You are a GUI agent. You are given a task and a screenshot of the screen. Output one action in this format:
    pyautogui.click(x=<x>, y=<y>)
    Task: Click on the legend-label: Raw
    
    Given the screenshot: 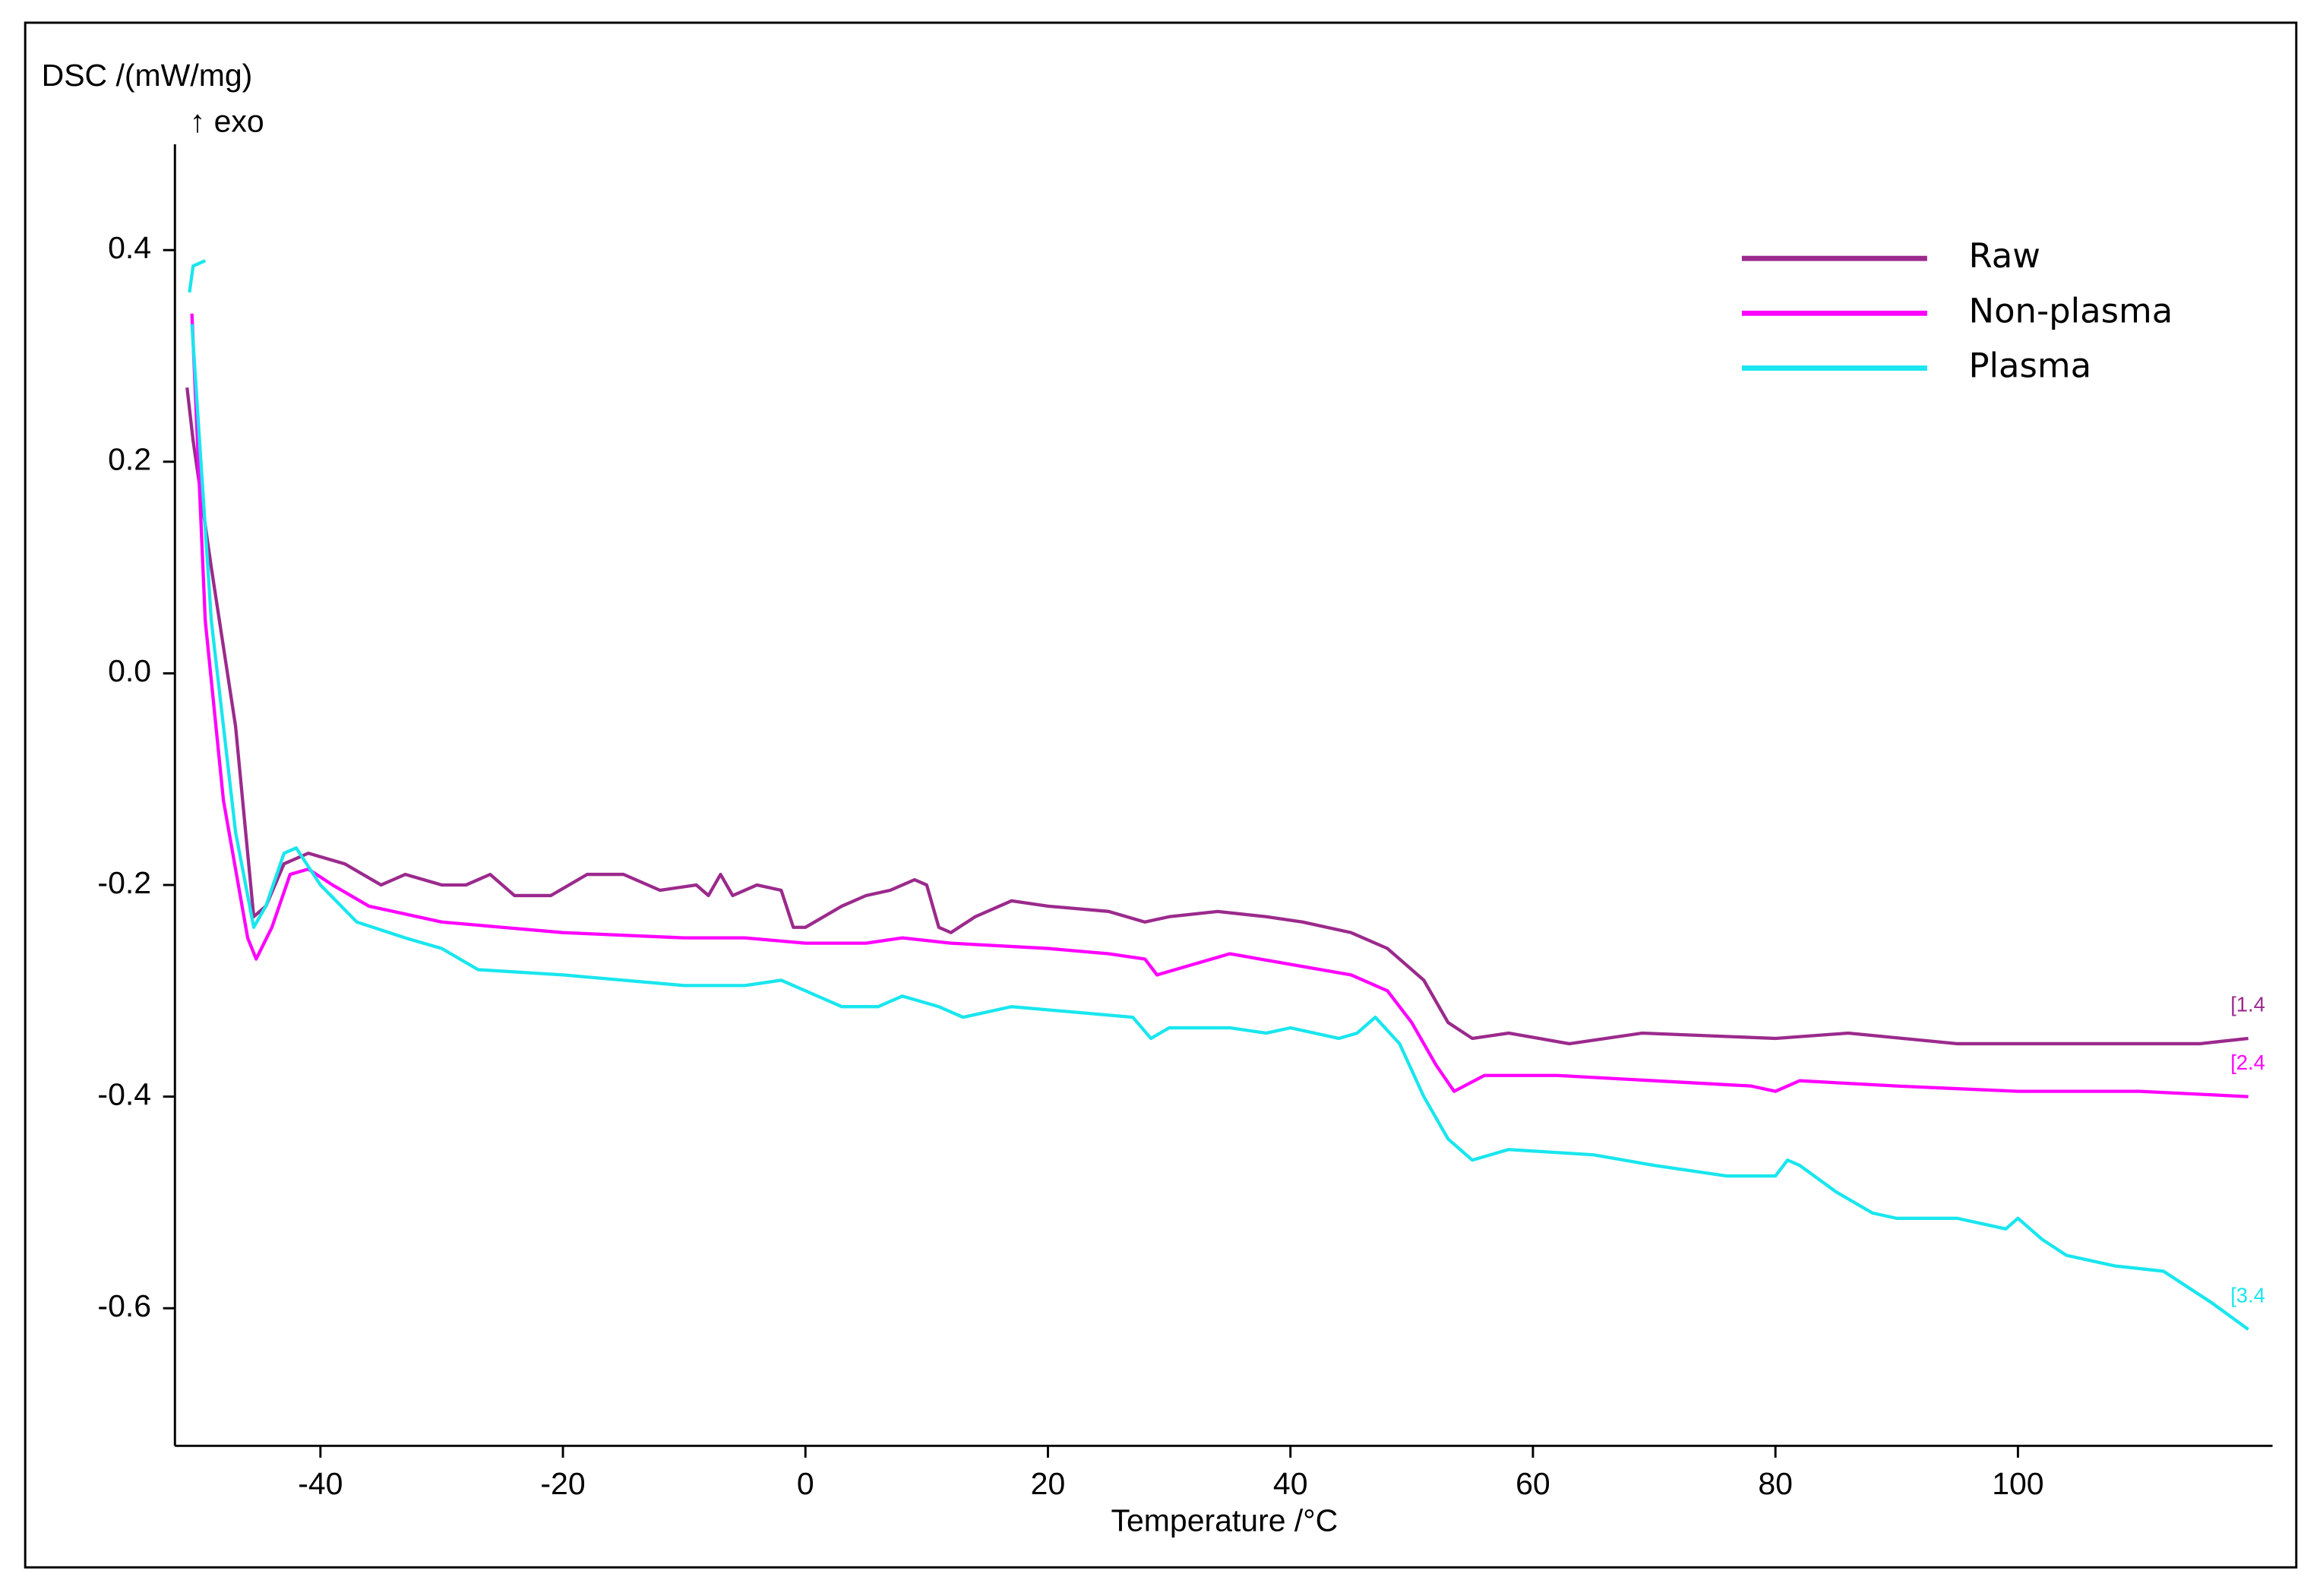 What is the action you would take?
    pyautogui.click(x=2005, y=255)
    